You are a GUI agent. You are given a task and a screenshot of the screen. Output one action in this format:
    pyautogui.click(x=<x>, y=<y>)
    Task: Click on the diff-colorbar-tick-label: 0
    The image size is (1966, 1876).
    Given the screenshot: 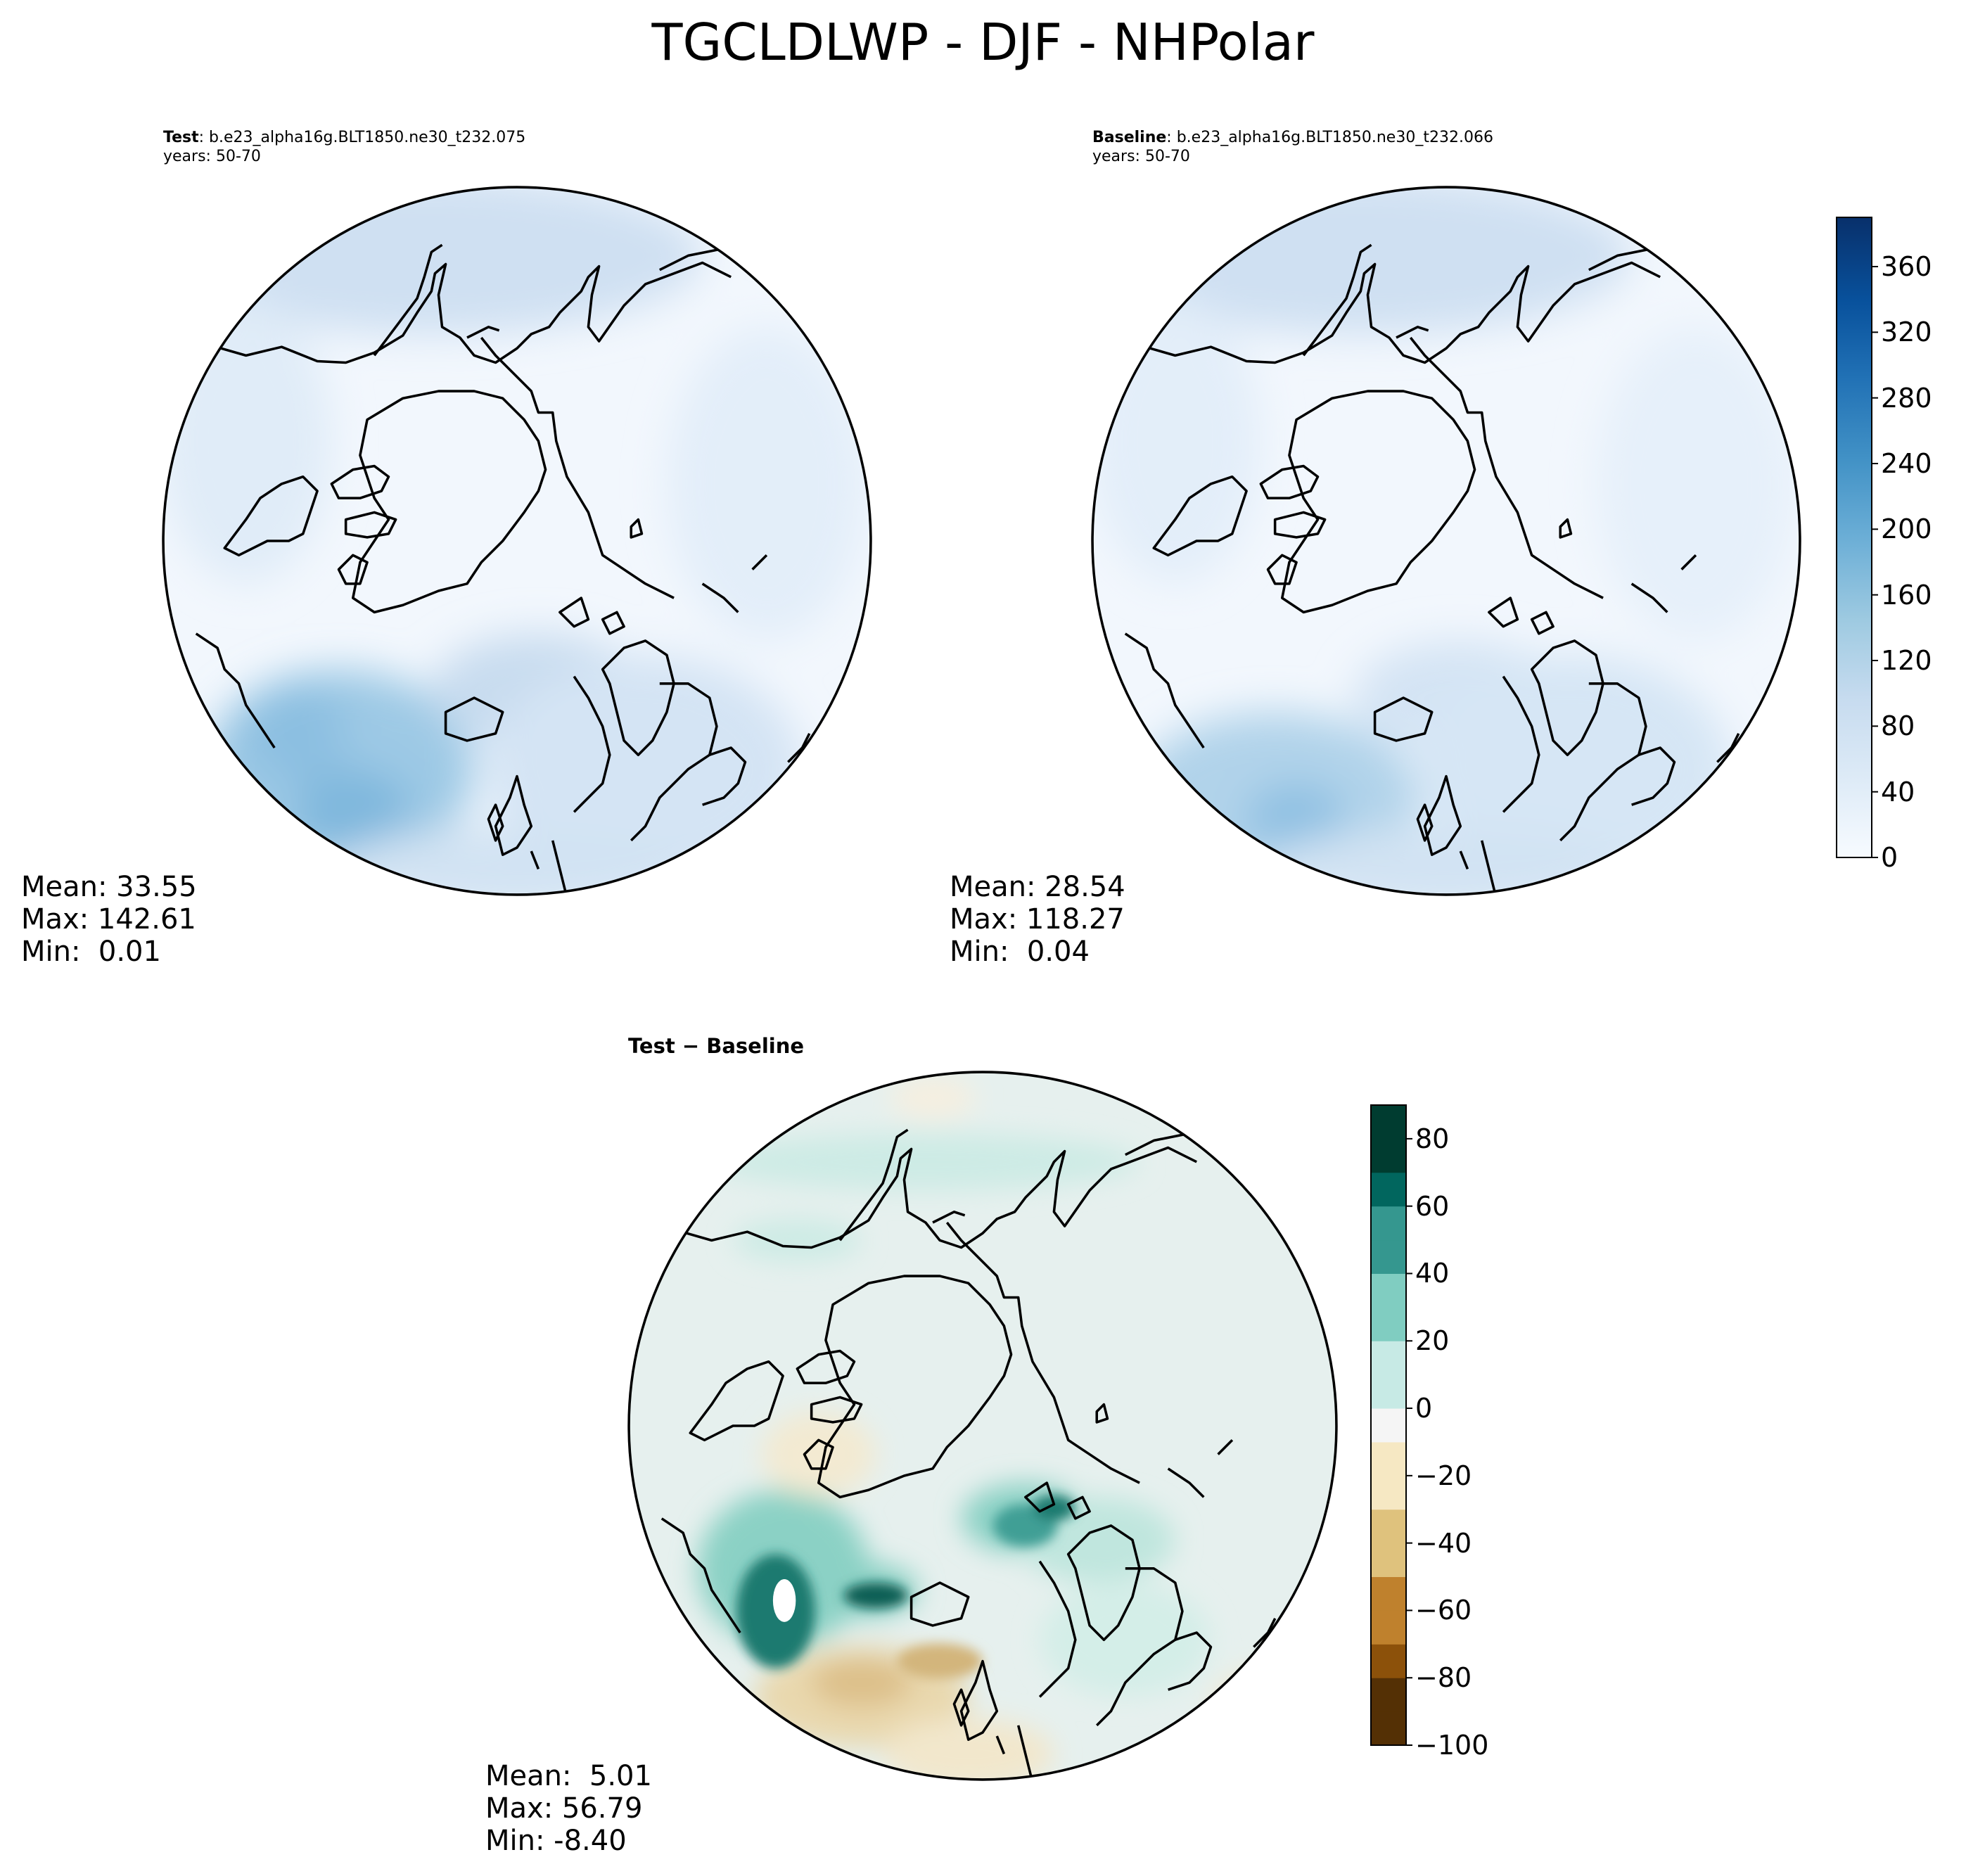 What is the action you would take?
    pyautogui.click(x=1424, y=1408)
    